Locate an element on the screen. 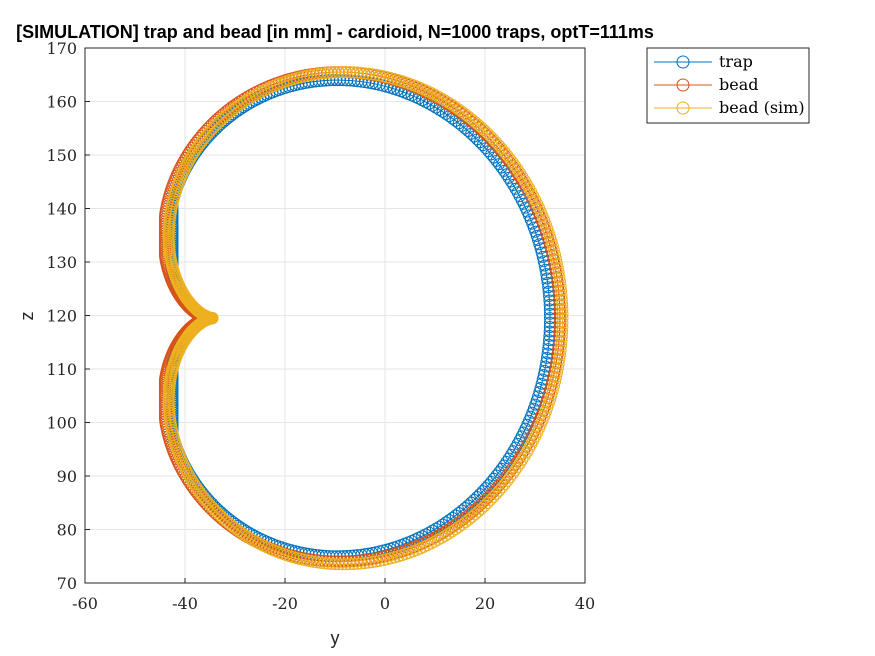  legend-entry-bead-sim: bead (sim) is located at coordinates (729, 107).